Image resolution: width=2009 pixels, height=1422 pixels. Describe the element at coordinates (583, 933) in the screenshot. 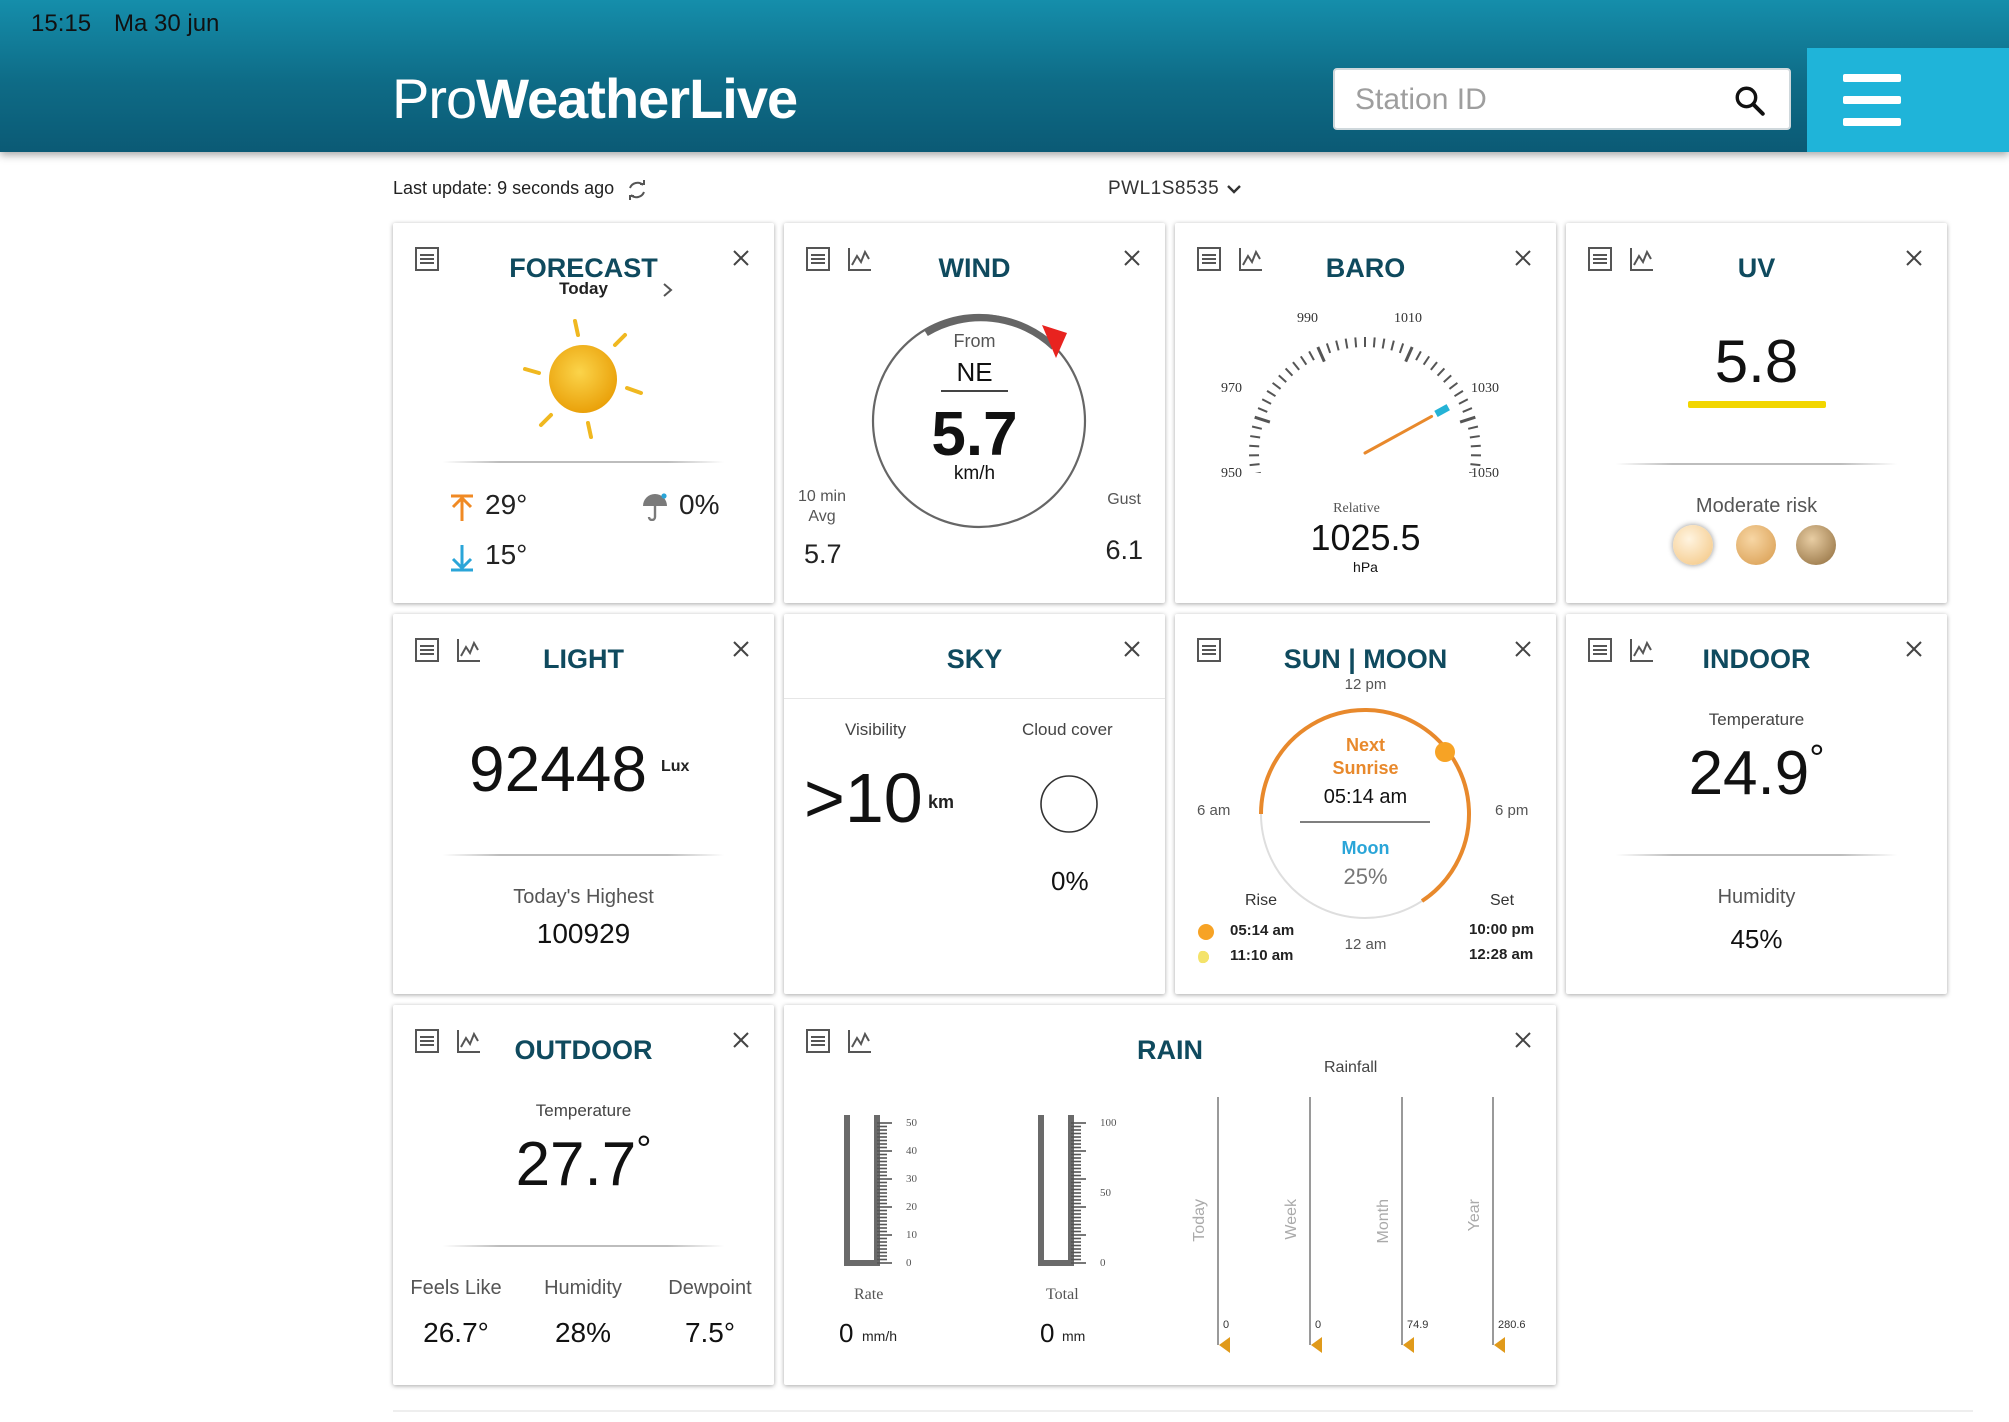

I see `light-highest-value: 100929` at that location.